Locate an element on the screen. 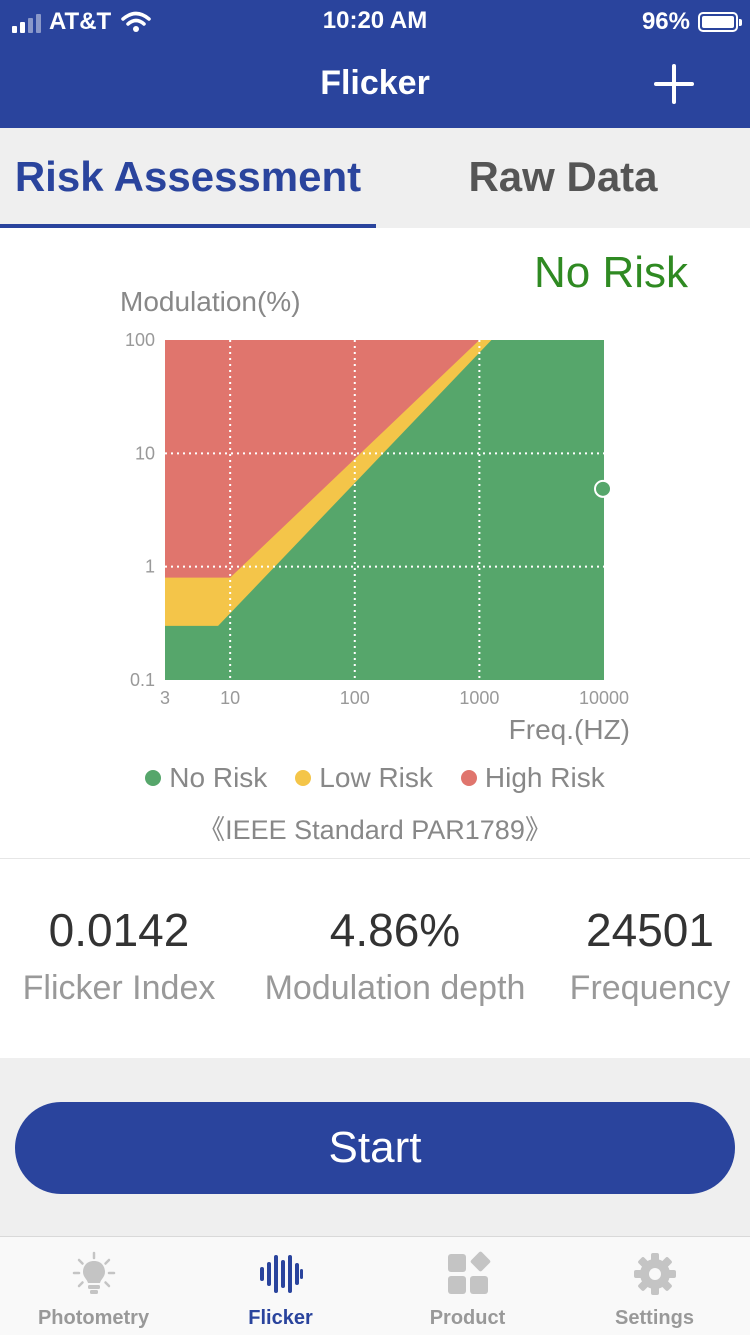 The height and width of the screenshot is (1335, 750). tab-product: Product is located at coordinates (467, 1286).